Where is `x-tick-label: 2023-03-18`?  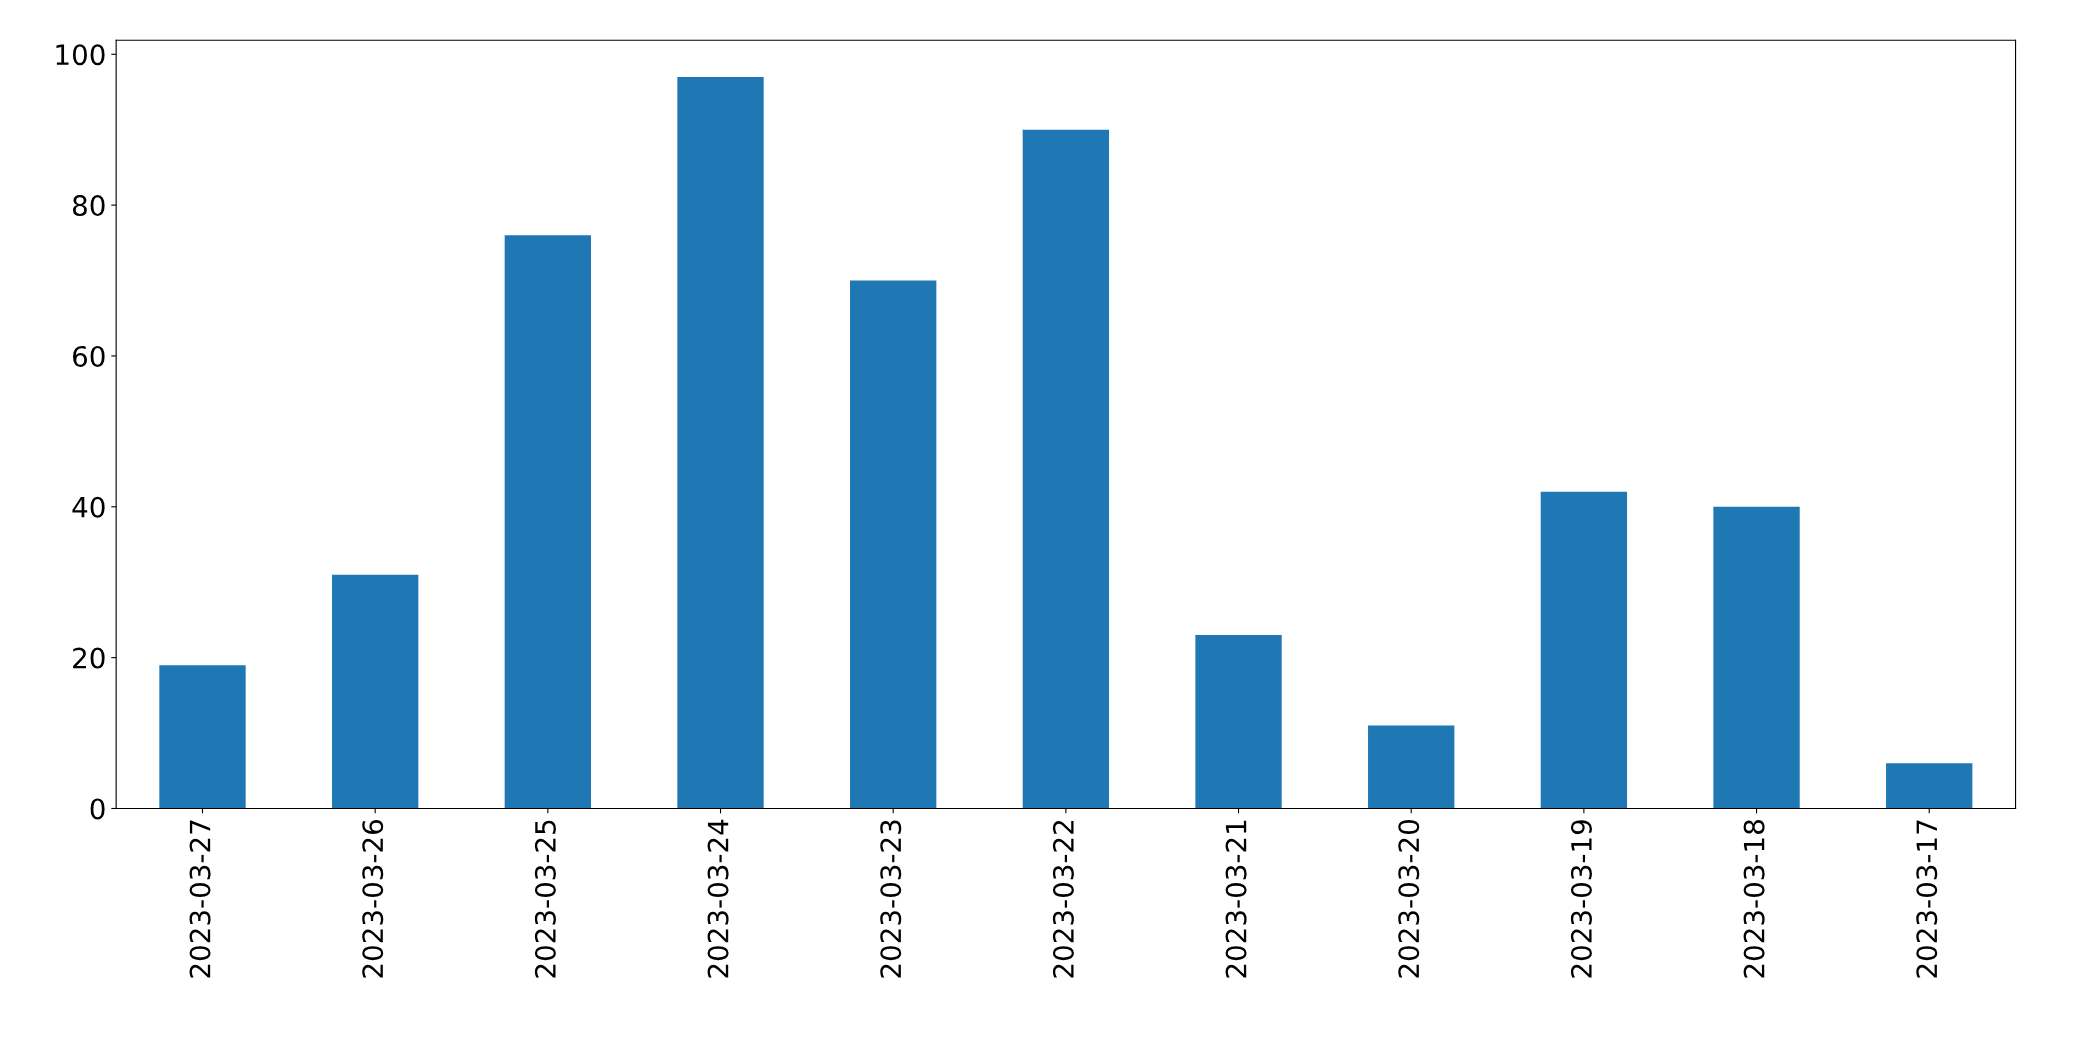
x-tick-label: 2023-03-18 is located at coordinates (1754, 899).